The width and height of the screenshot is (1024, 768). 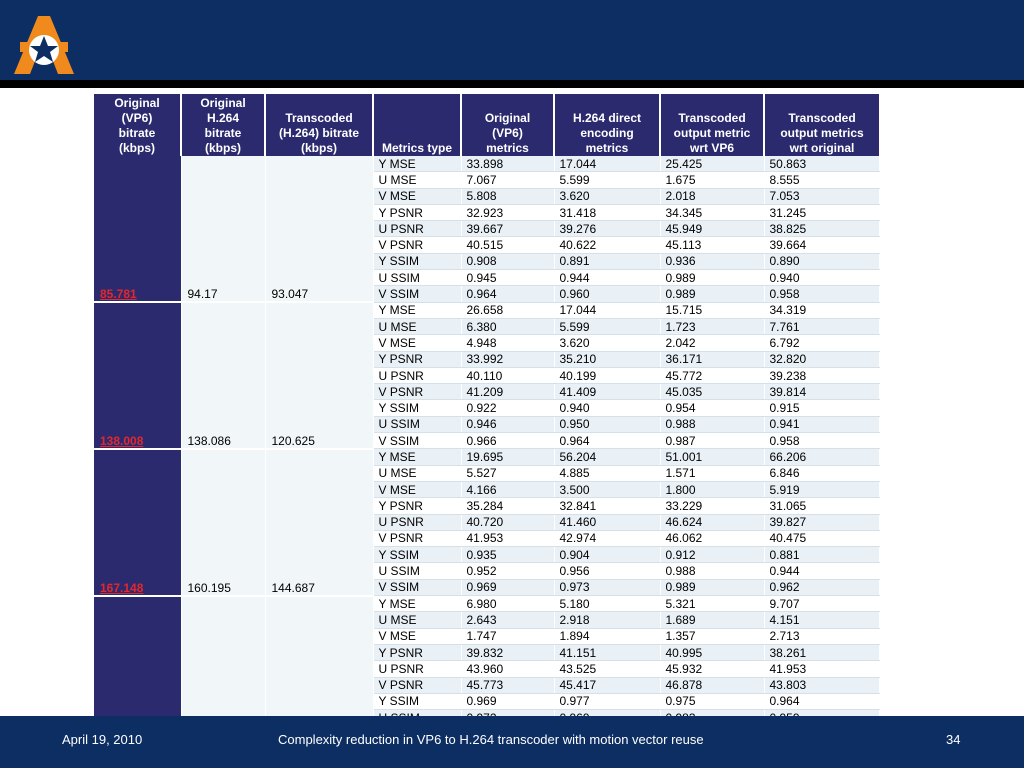 What do you see at coordinates (487, 245) in the screenshot?
I see `table-row: V PSNR 40.515 40.622 45.113 39.664` at bounding box center [487, 245].